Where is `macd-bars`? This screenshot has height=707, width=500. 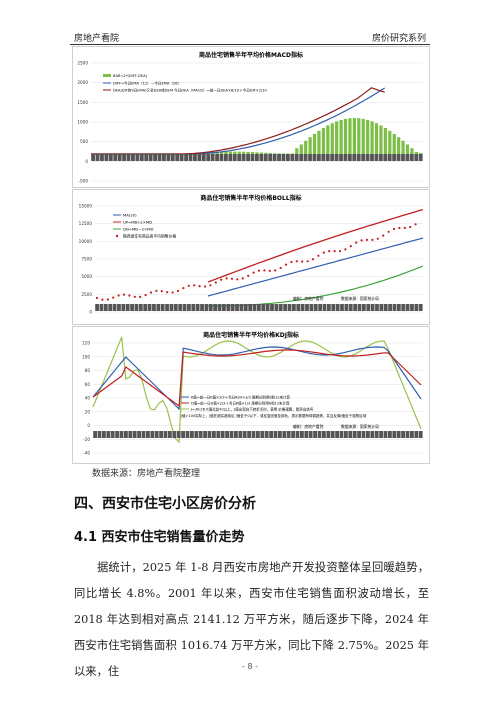
macd-bars is located at coordinates (303, 136).